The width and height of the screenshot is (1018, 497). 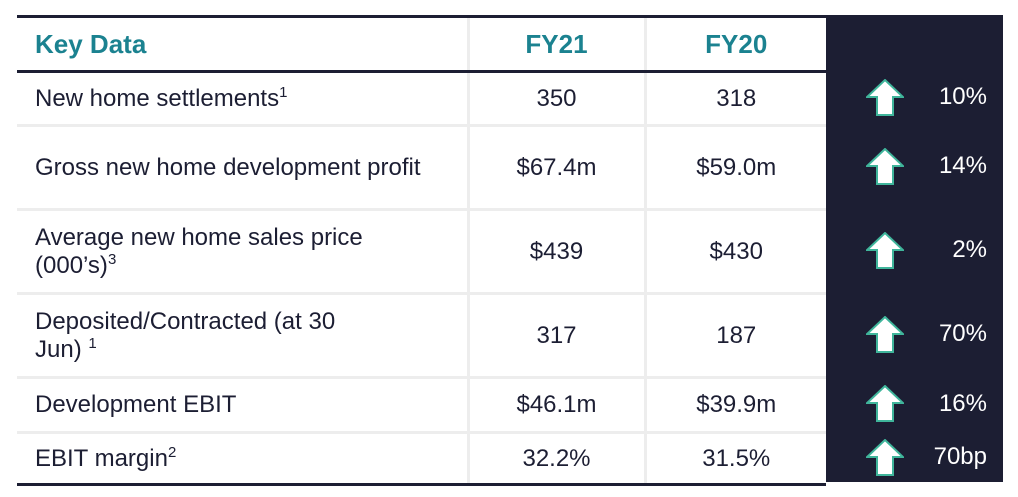 What do you see at coordinates (242, 44) in the screenshot?
I see `header-title: Key Data` at bounding box center [242, 44].